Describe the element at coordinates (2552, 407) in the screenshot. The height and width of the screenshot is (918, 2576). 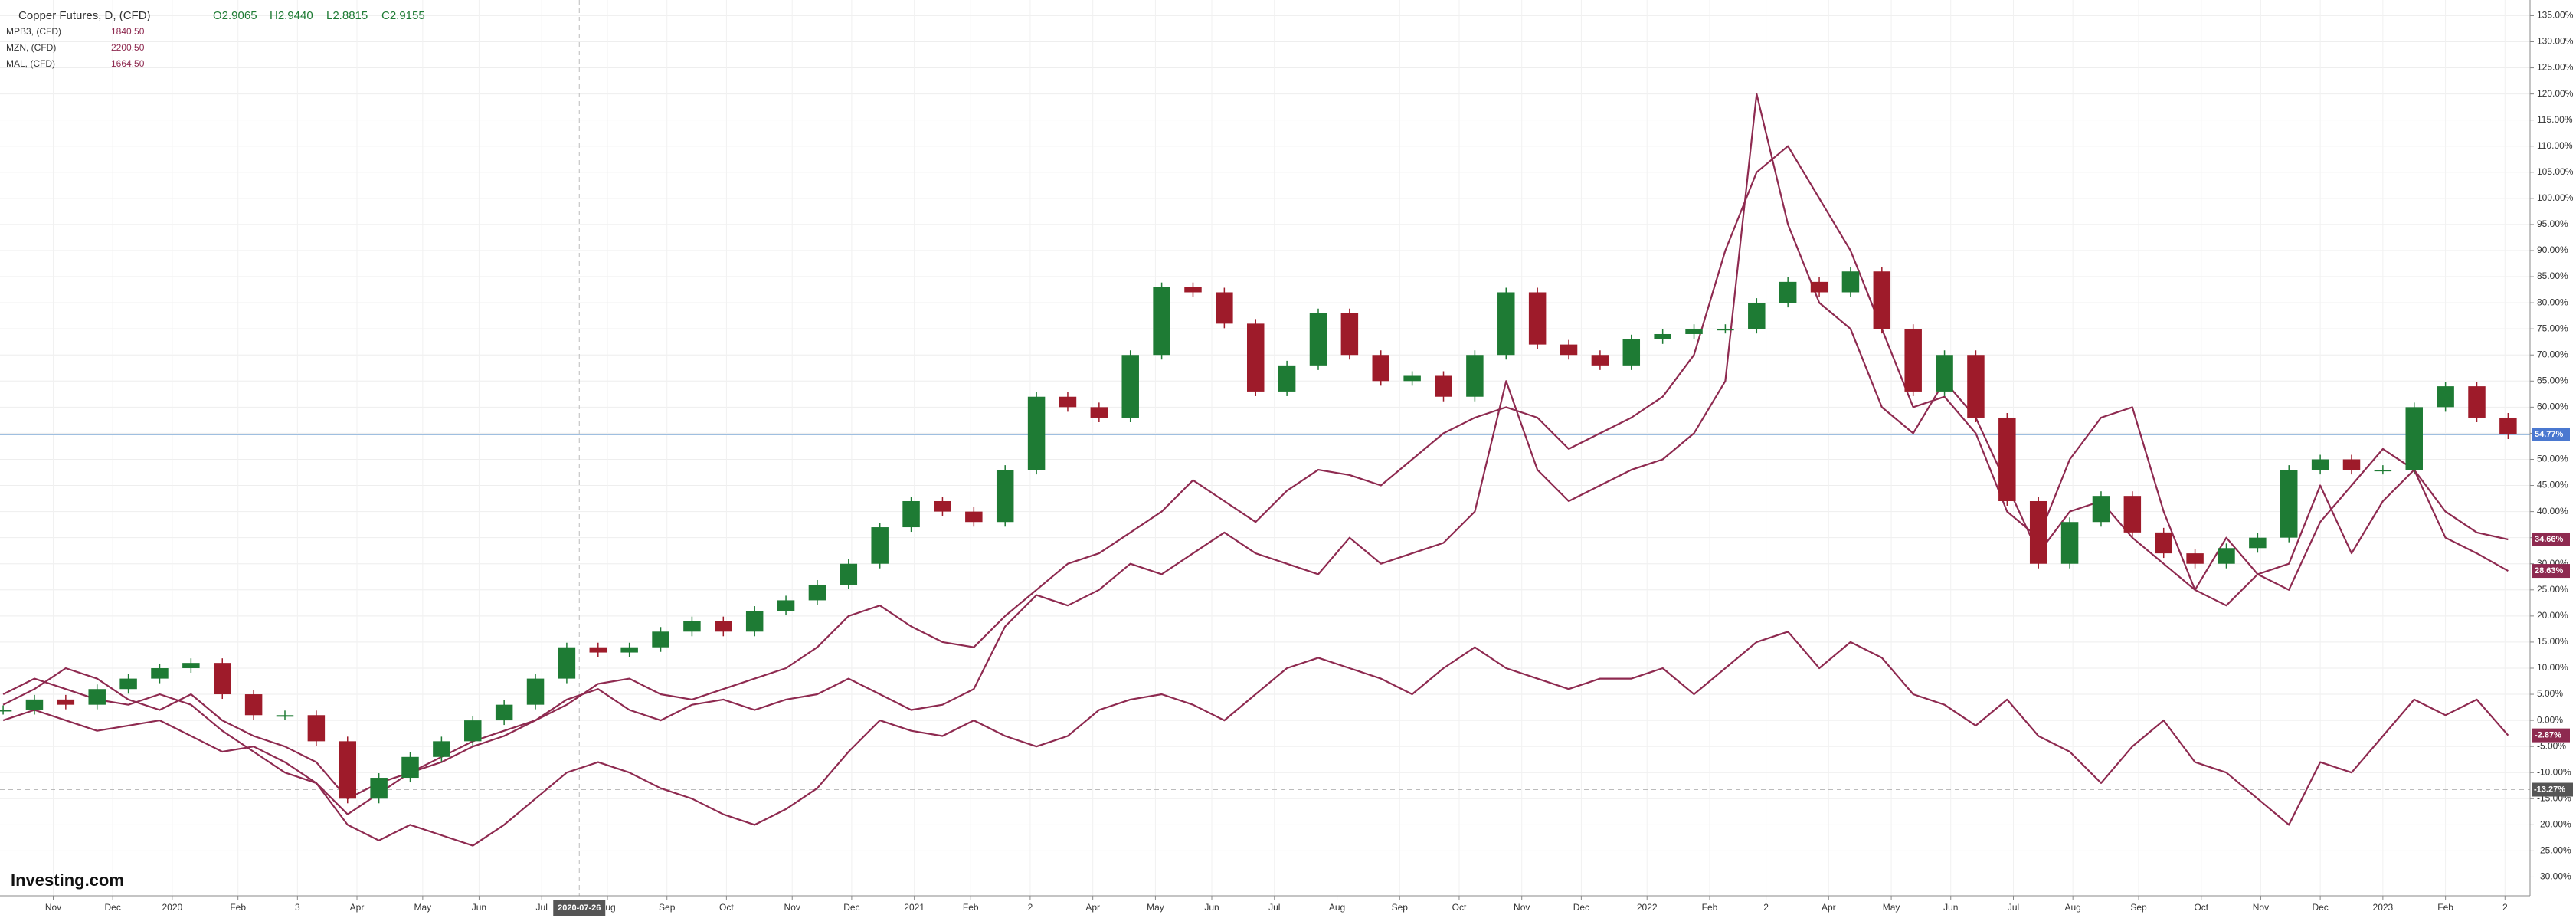
I see `y-tick-label: 60.00%` at that location.